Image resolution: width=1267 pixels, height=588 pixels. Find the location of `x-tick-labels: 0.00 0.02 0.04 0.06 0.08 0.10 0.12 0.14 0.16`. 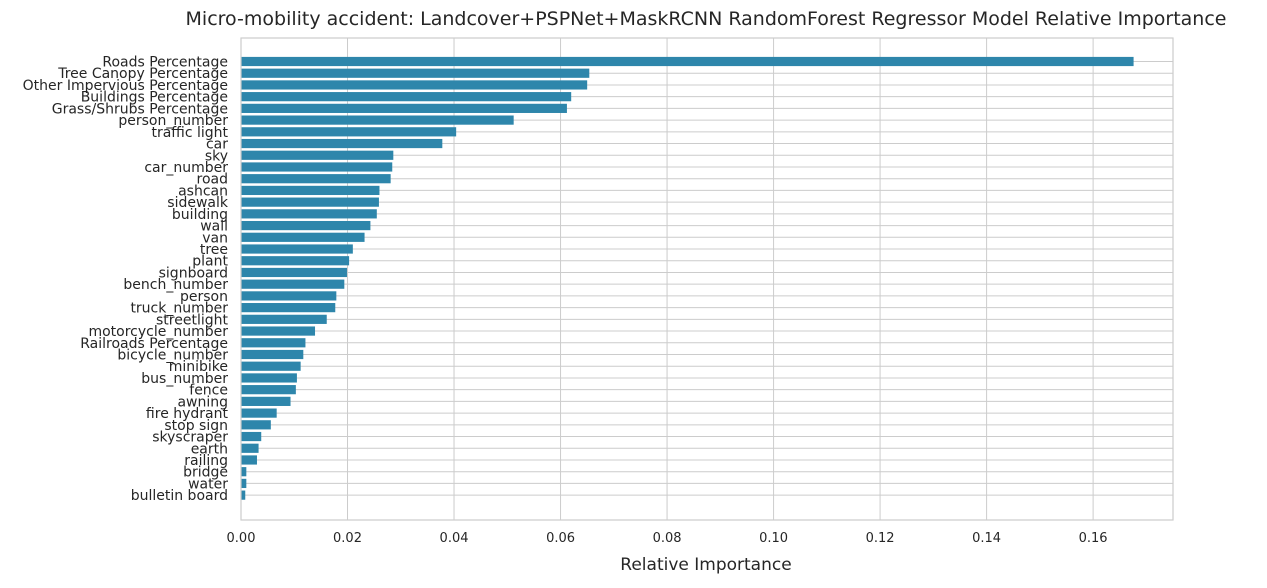

x-tick-labels: 0.00 0.02 0.04 0.06 0.08 0.10 0.12 0.14 0.16 is located at coordinates (667, 538).